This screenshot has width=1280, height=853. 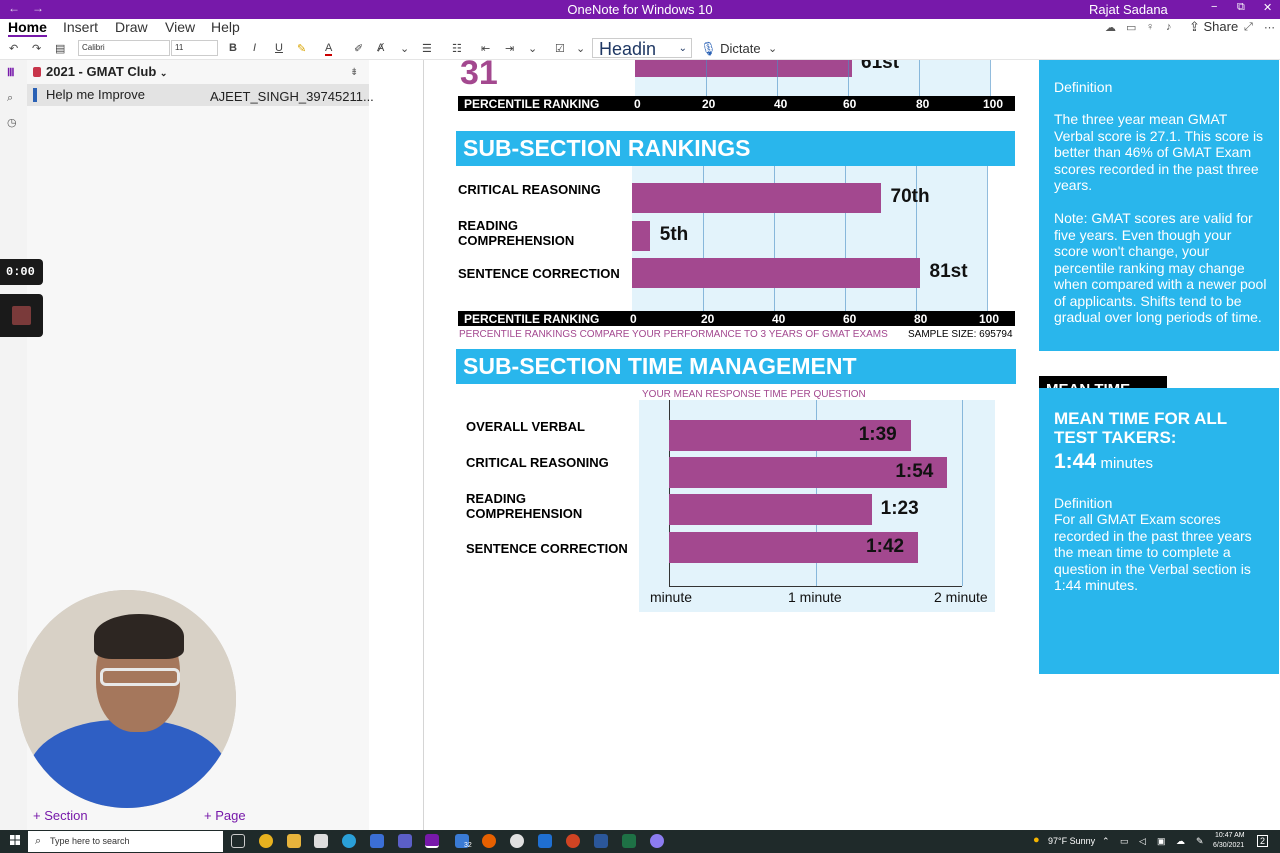 I want to click on font-name-field: Calibri, so click(x=124, y=48).